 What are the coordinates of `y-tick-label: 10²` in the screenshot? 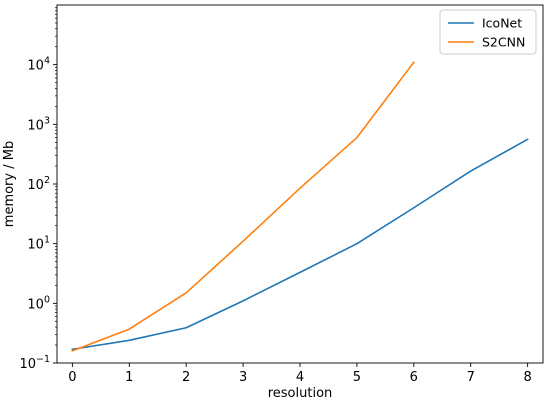 It's located at (38, 184).